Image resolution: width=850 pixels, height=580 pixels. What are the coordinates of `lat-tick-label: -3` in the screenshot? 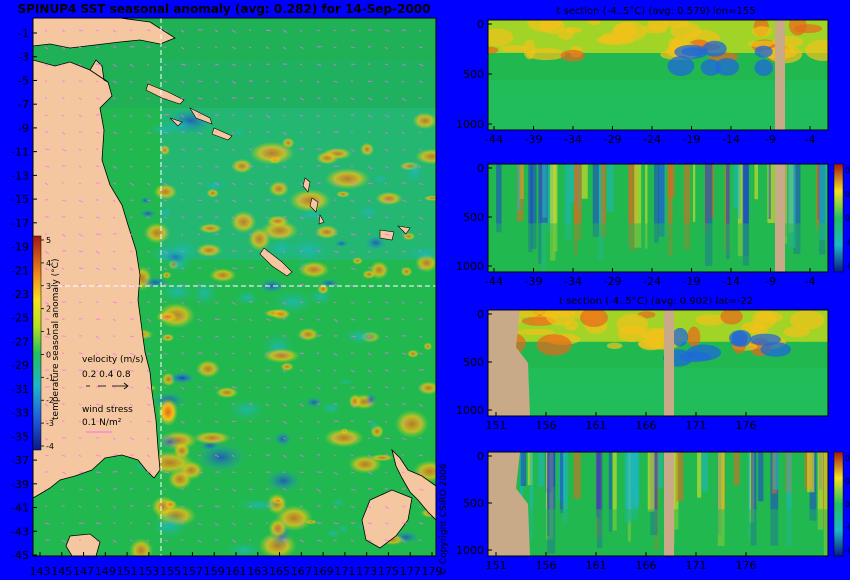 It's located at (23, 57).